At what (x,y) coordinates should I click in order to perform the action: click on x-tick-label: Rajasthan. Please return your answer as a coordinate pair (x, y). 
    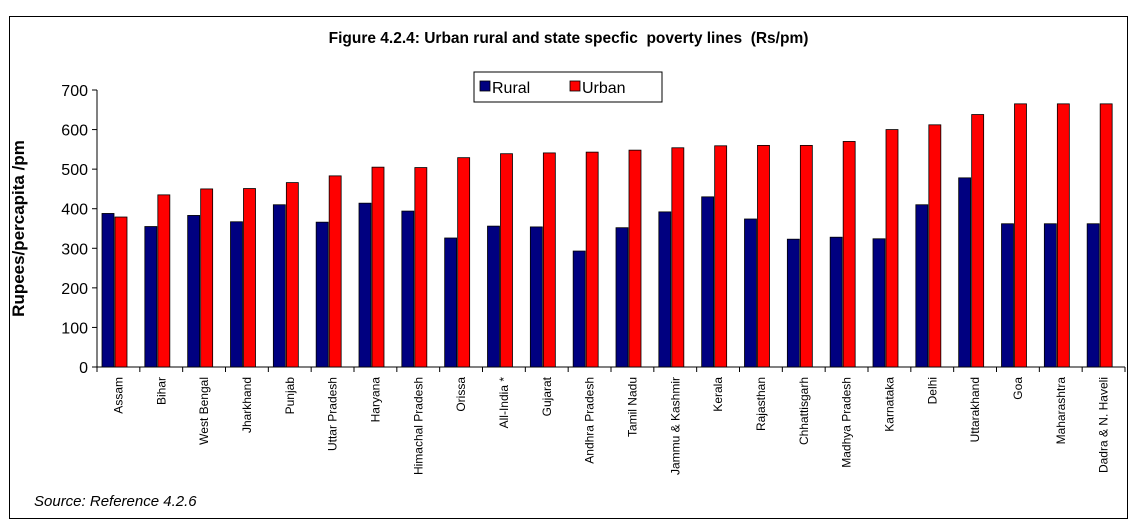
    Looking at the image, I should click on (761, 404).